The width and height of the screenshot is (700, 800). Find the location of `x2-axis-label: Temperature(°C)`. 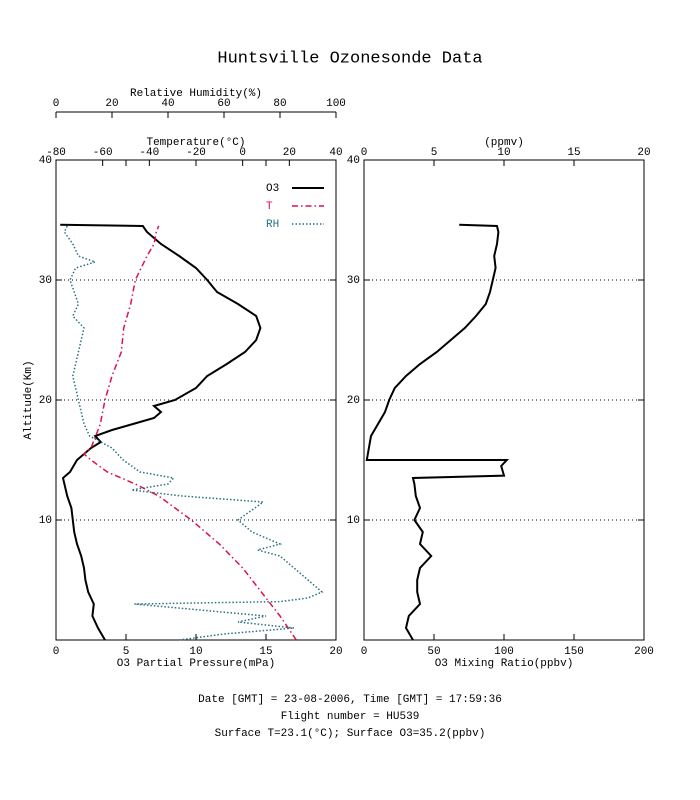

x2-axis-label: Temperature(°C) is located at coordinates (195, 143).